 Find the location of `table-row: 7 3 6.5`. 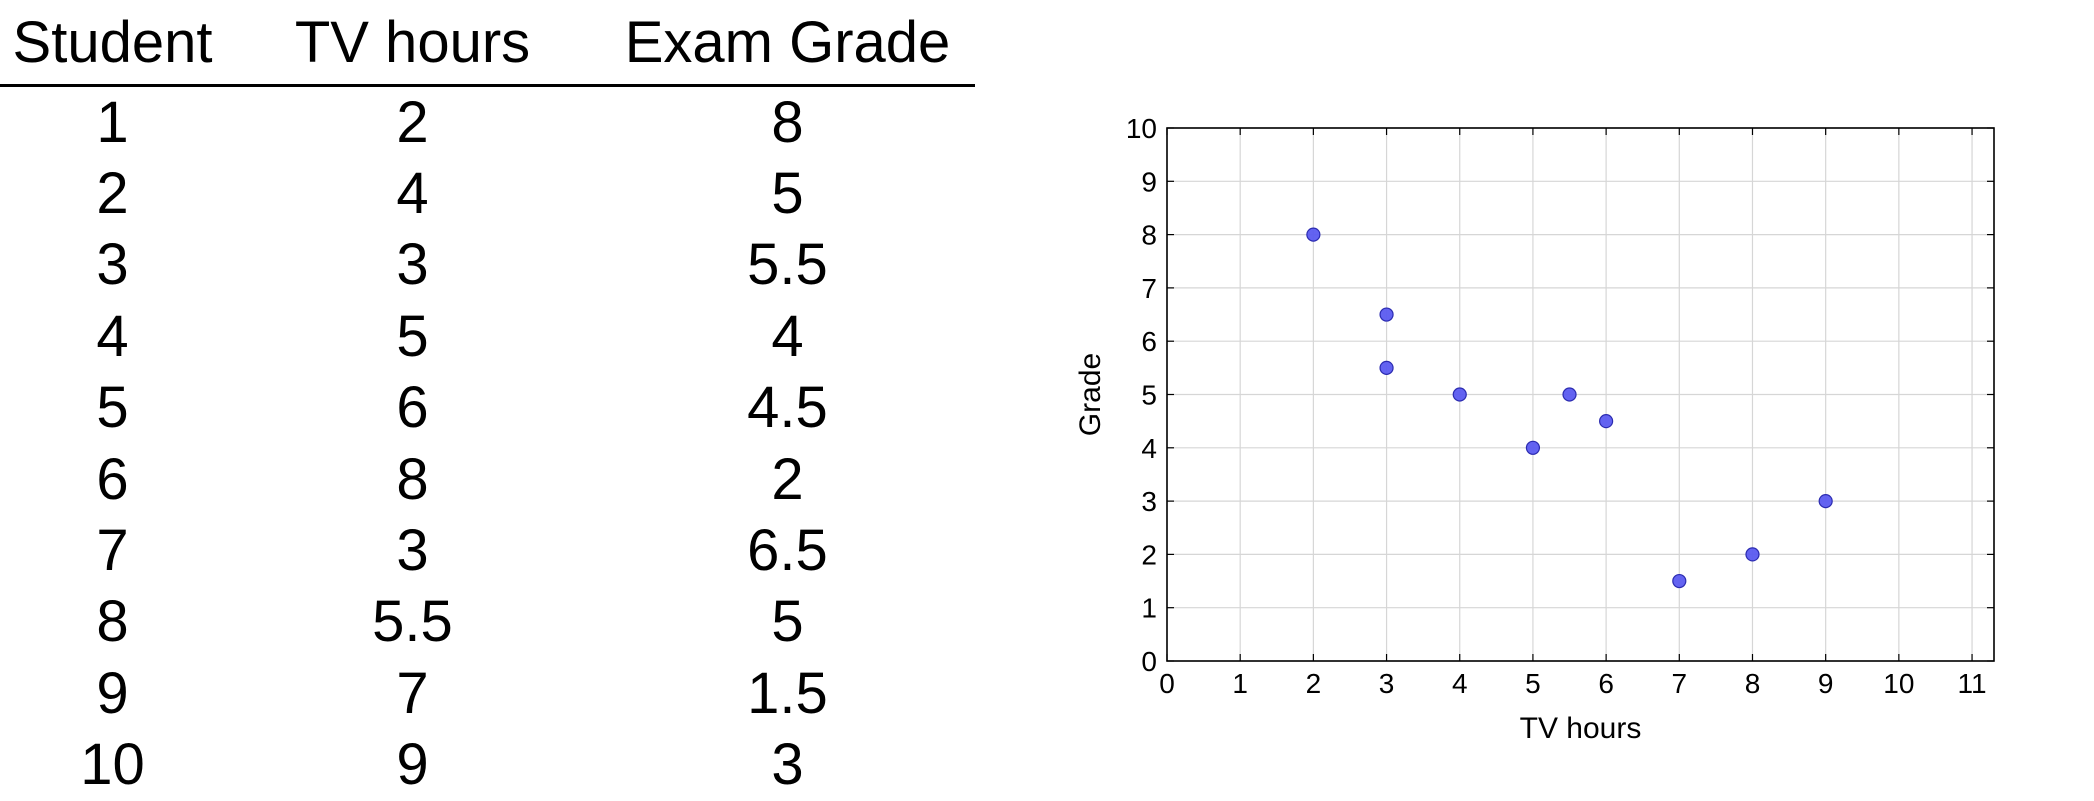

table-row: 7 3 6.5 is located at coordinates (487, 550).